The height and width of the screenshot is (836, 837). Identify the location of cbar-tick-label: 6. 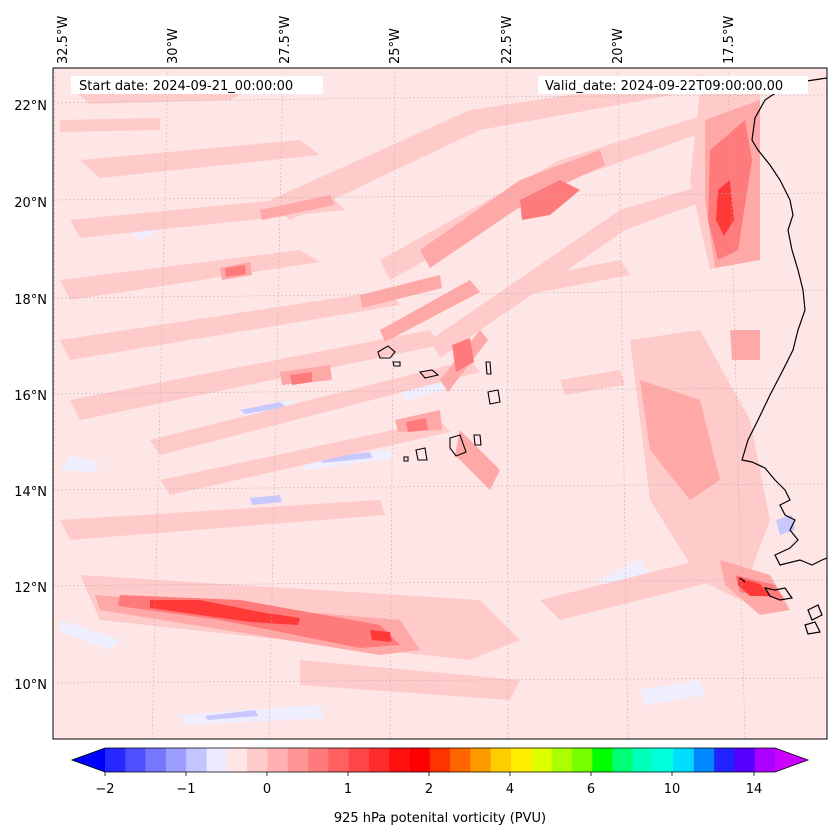
(591, 789).